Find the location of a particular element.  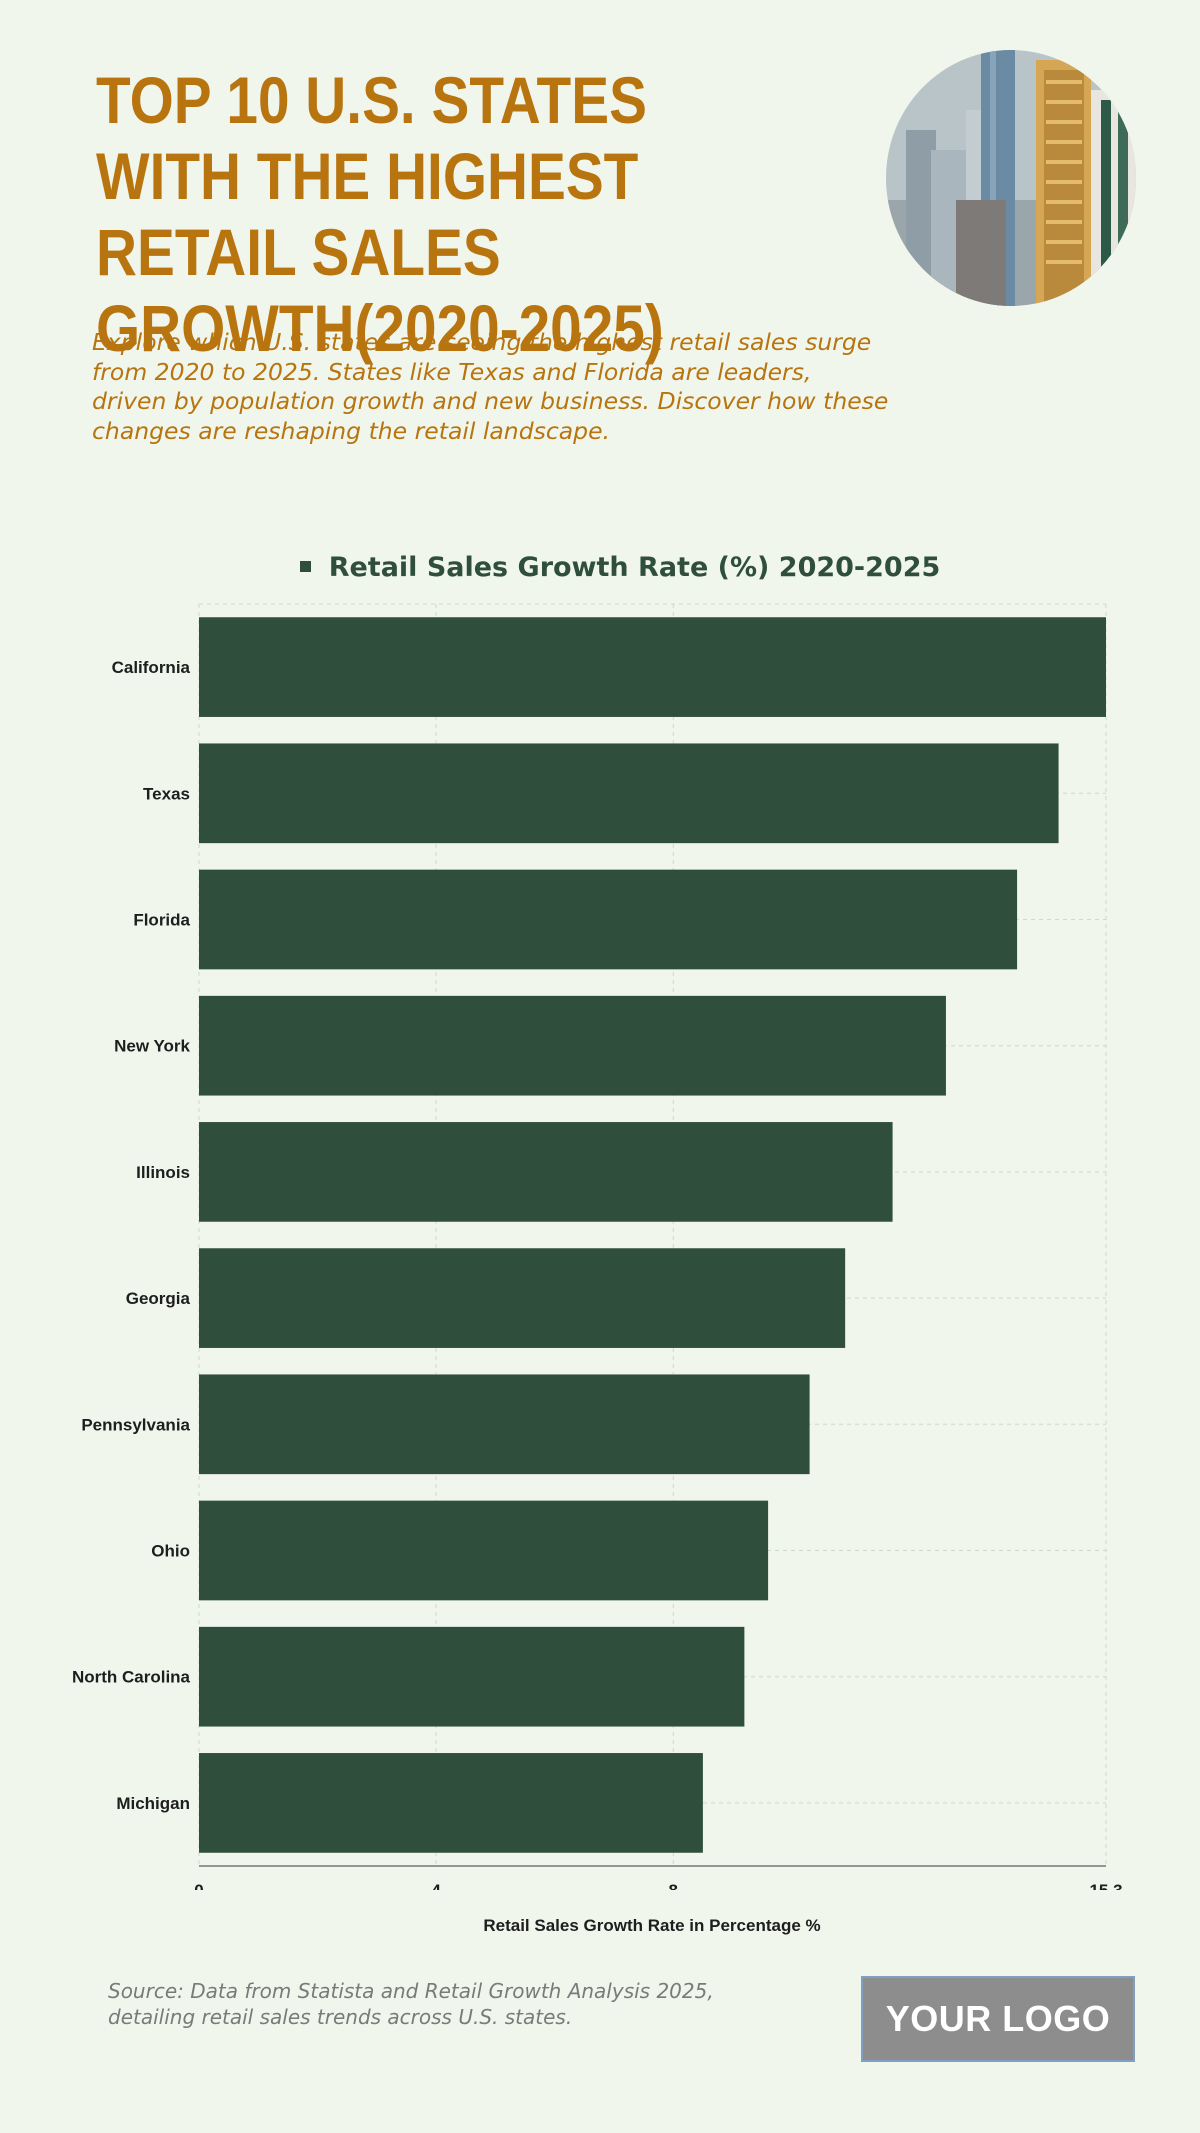

legend-label: Retail Sales Growth Rate (%) 2020-2025 is located at coordinates (634, 567).